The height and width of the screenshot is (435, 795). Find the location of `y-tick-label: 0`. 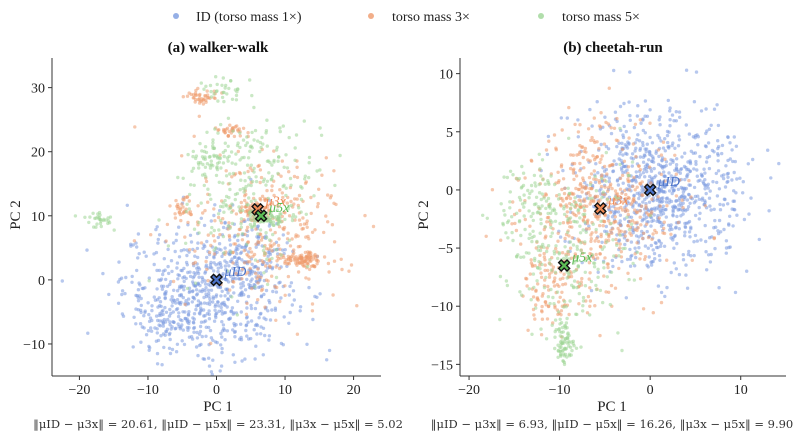

y-tick-label: 0 is located at coordinates (449, 191).